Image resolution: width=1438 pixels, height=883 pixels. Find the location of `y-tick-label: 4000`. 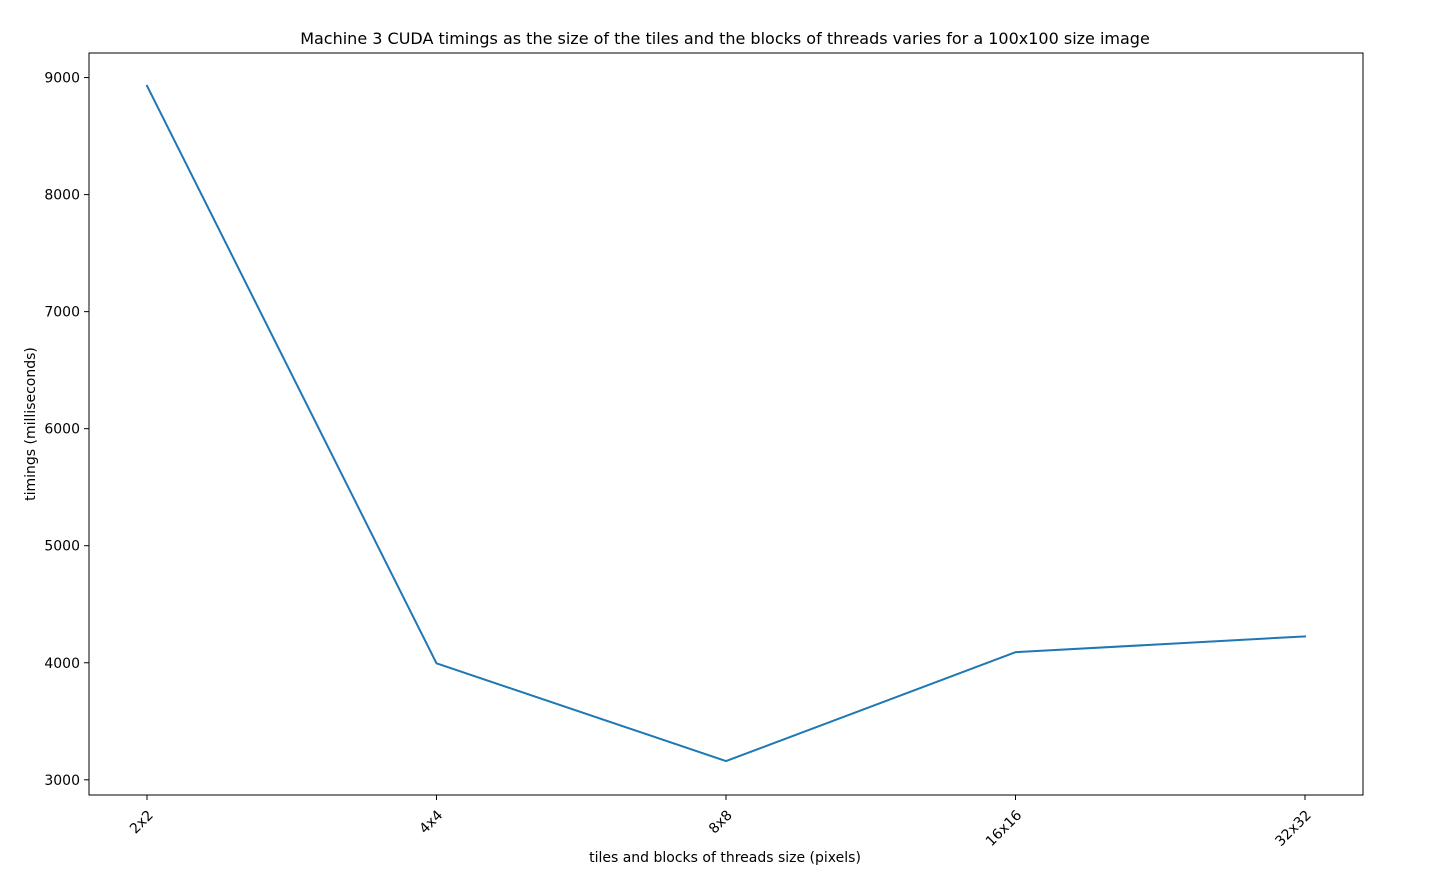

y-tick-label: 4000 is located at coordinates (62, 664).